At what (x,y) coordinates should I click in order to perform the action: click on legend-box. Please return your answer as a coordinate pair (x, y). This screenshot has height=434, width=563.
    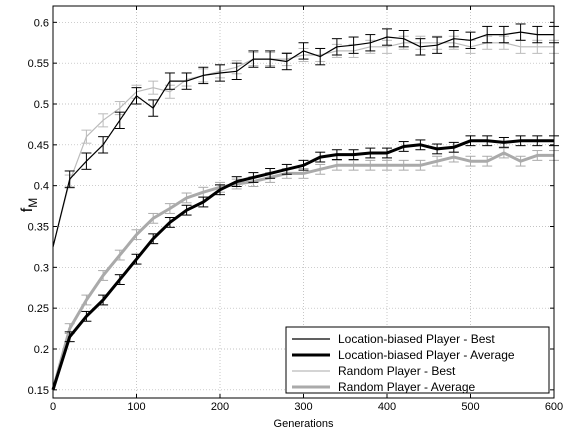
    Looking at the image, I should click on (417, 360).